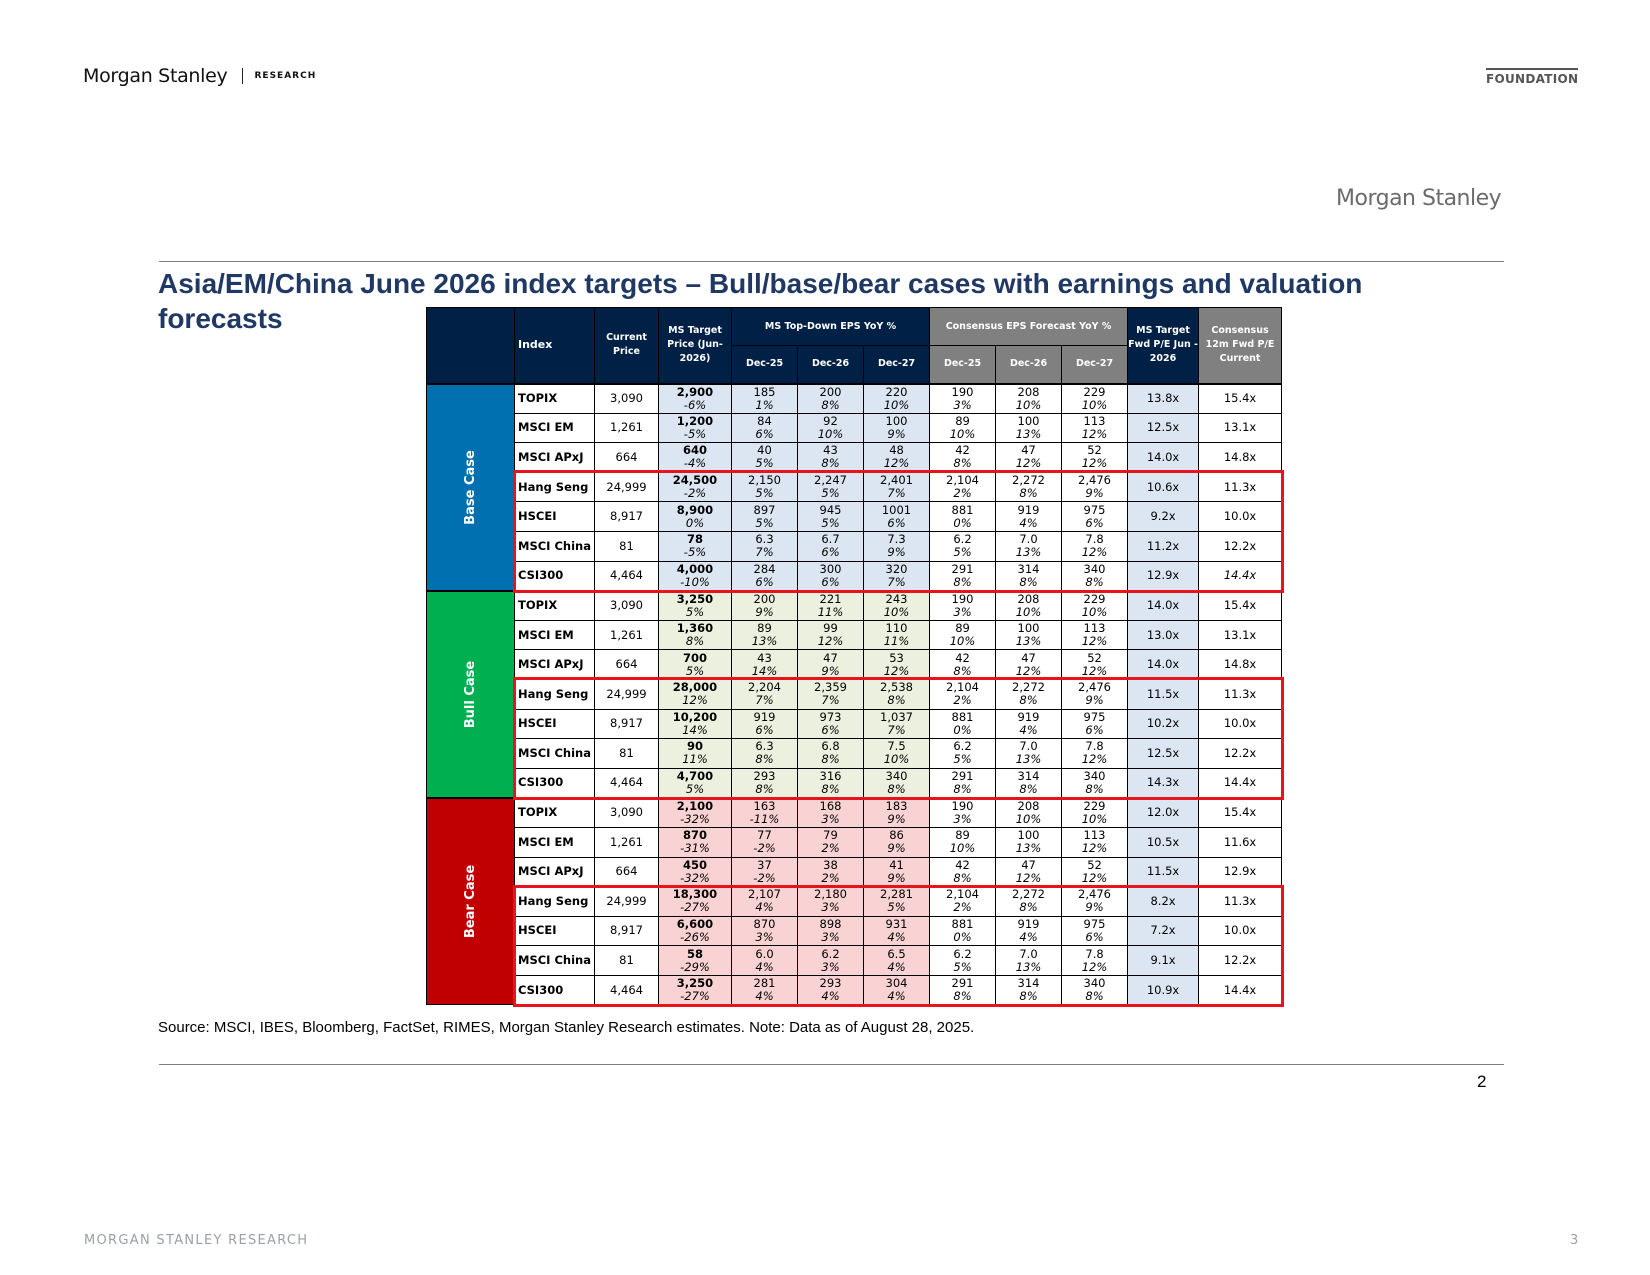  I want to click on header-ms-dec-25: Dec-25, so click(764, 364).